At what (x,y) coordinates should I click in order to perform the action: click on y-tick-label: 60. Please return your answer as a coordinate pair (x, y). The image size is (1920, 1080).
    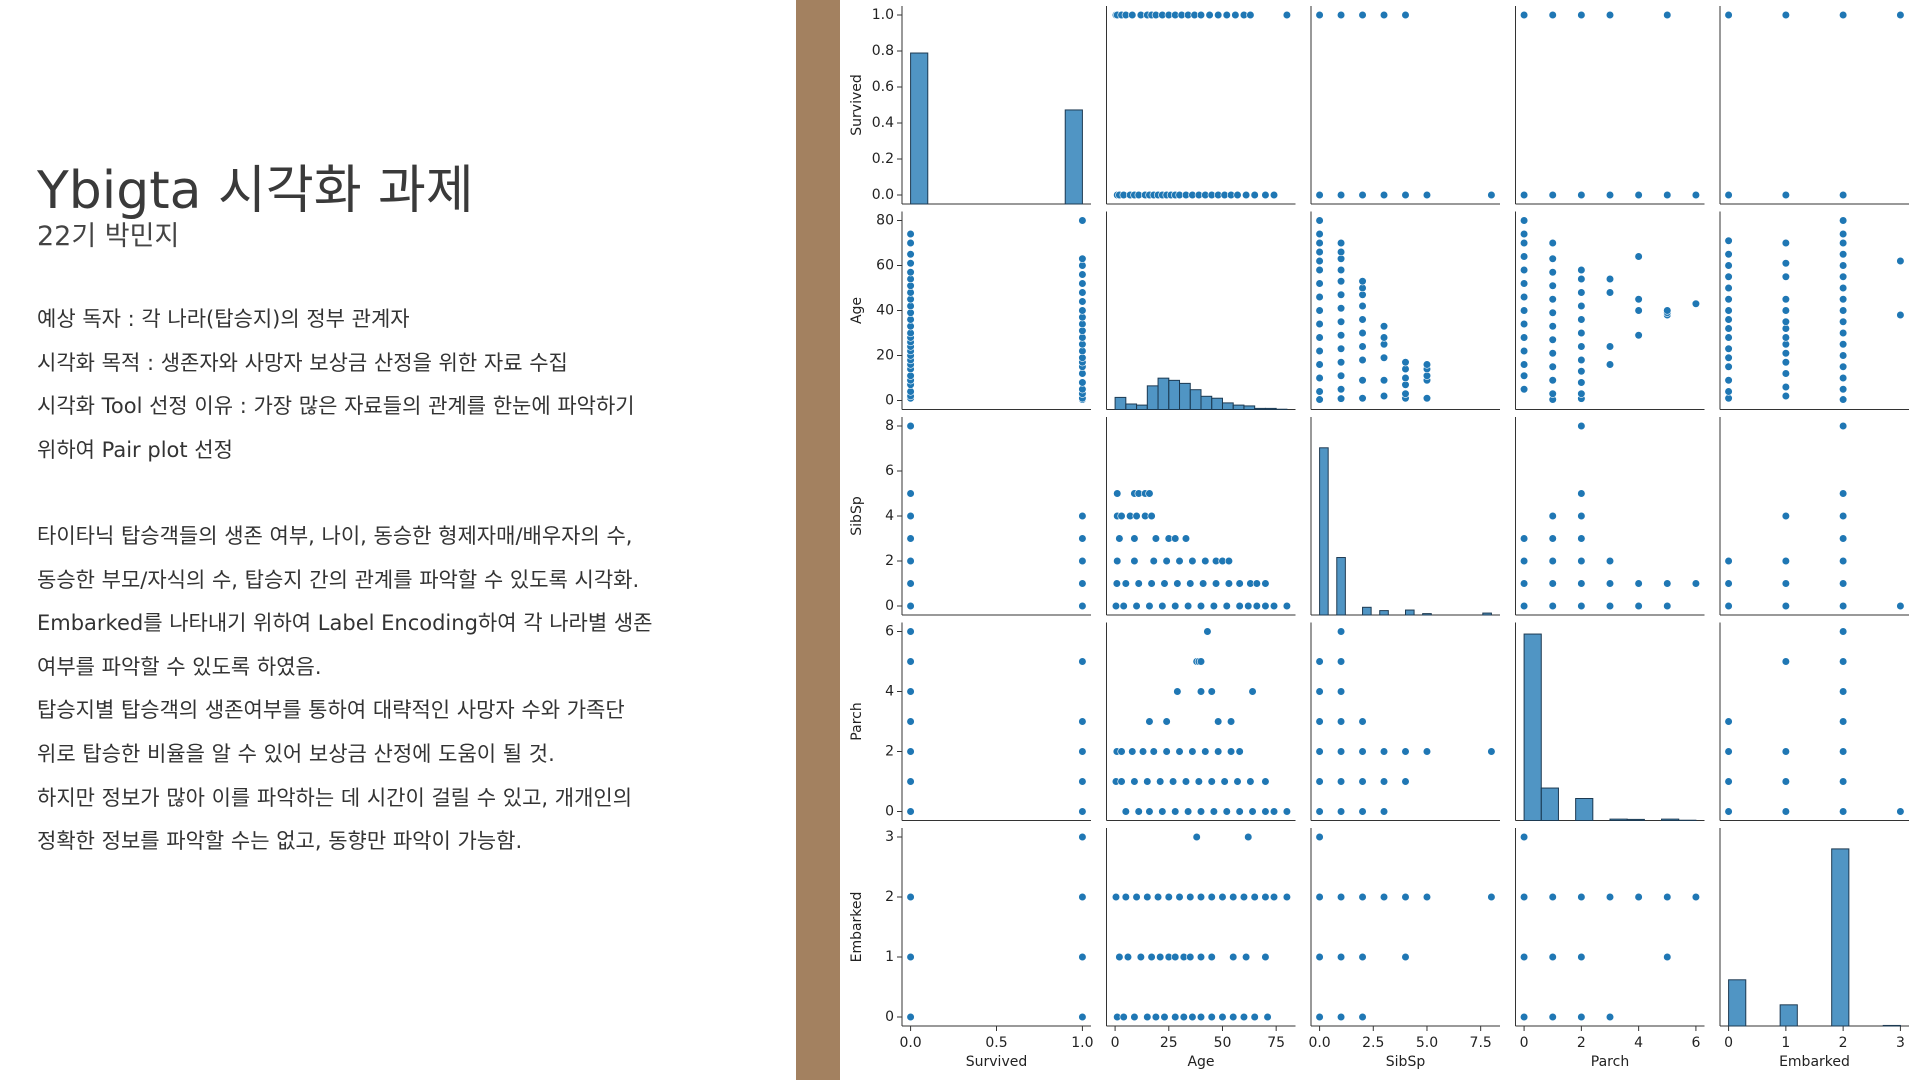
    Looking at the image, I should click on (885, 266).